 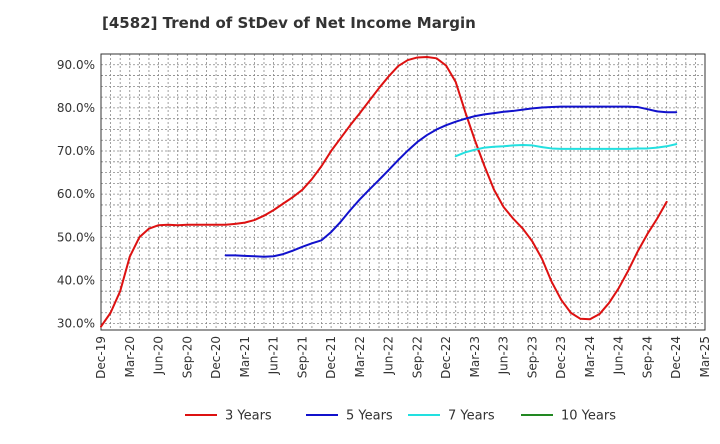 I want to click on y-tick-label: 50.0%, so click(x=76, y=237).